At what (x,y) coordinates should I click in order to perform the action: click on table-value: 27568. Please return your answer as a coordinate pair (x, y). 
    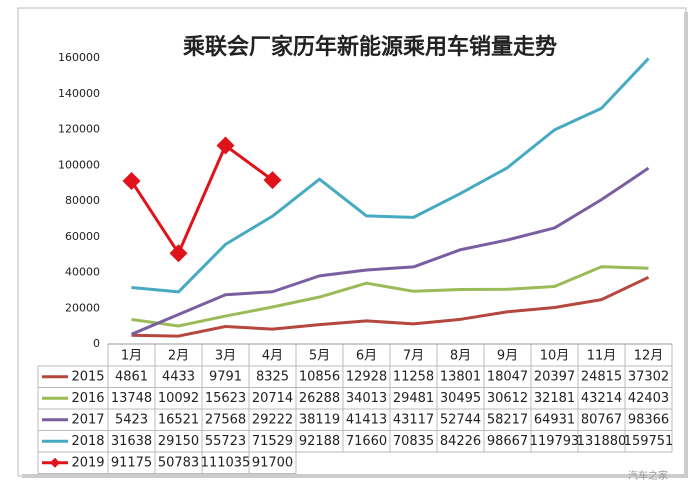
    Looking at the image, I should click on (225, 419).